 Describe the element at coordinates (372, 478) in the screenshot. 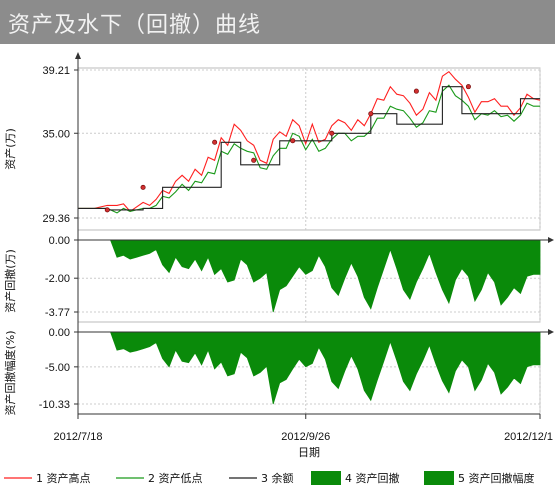

I see `legend-label-4: 4 资产回撤` at that location.